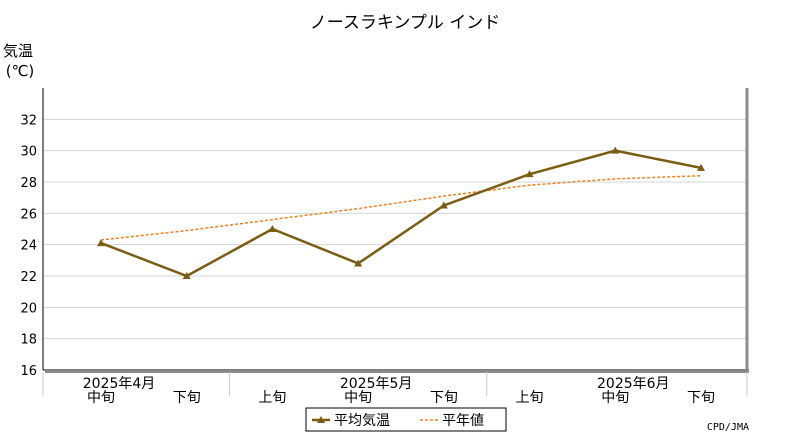 The image size is (800, 440). I want to click on y-tick-label: 18, so click(28, 340).